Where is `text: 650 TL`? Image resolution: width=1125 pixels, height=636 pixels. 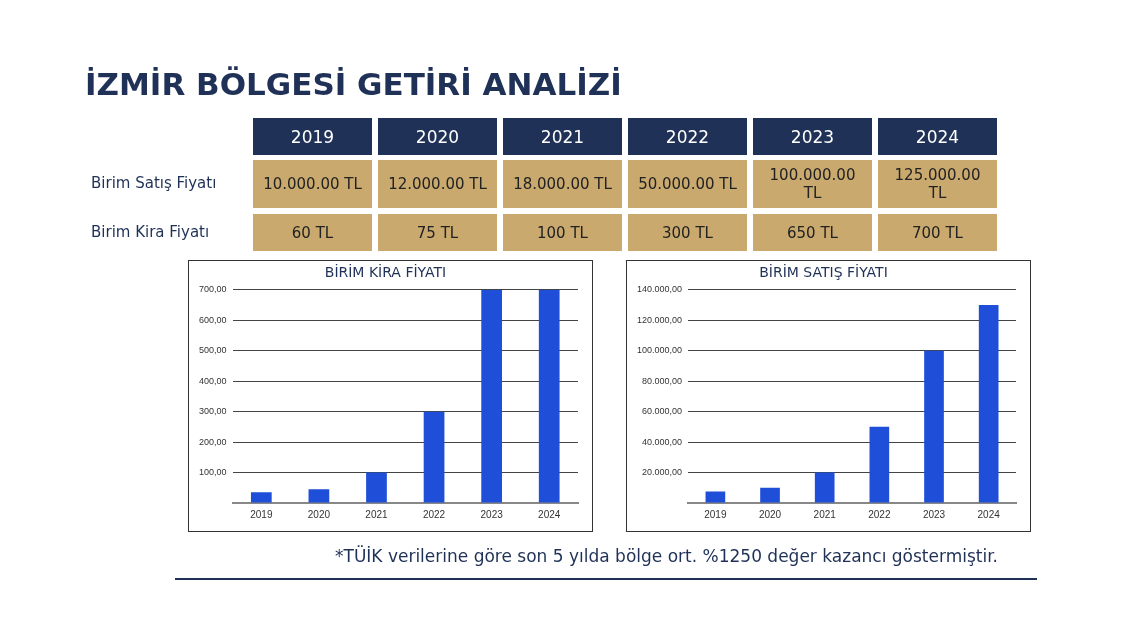 text: 650 TL is located at coordinates (812, 232).